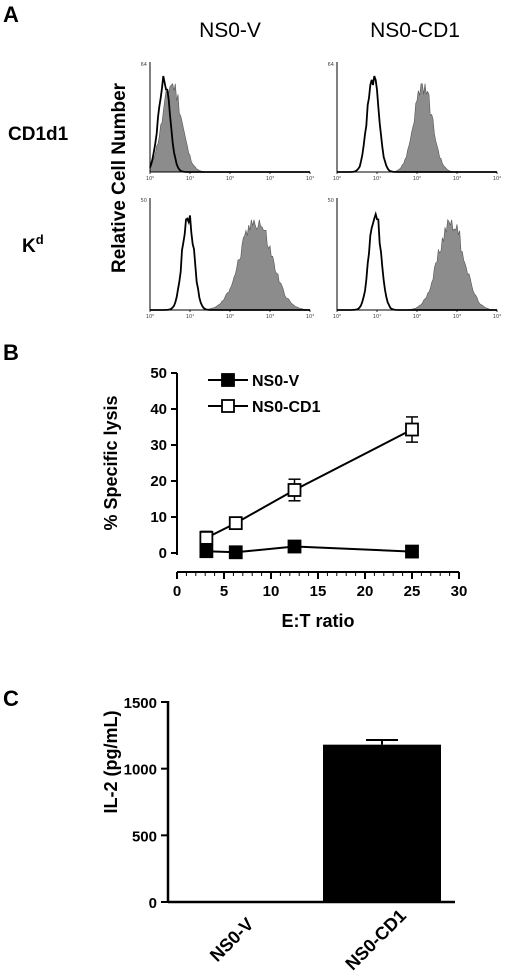  I want to click on line-x-tick-label: 30, so click(459, 591).